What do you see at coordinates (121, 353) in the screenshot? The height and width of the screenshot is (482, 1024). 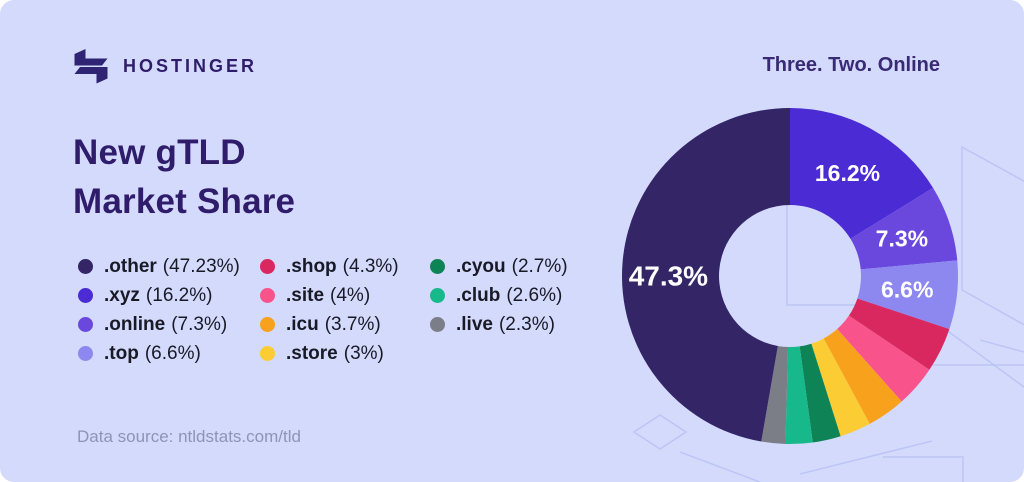 I see `legend-tld-name: .top` at bounding box center [121, 353].